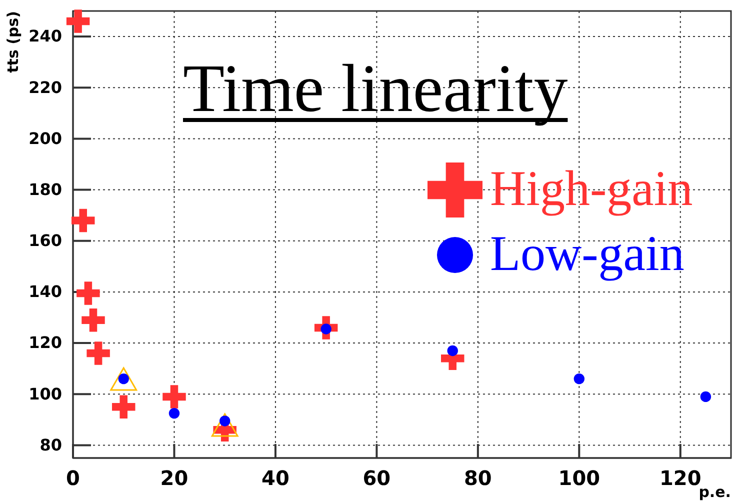 The height and width of the screenshot is (501, 736). Describe the element at coordinates (45, 36) in the screenshot. I see `y-tick-label: 240` at that location.